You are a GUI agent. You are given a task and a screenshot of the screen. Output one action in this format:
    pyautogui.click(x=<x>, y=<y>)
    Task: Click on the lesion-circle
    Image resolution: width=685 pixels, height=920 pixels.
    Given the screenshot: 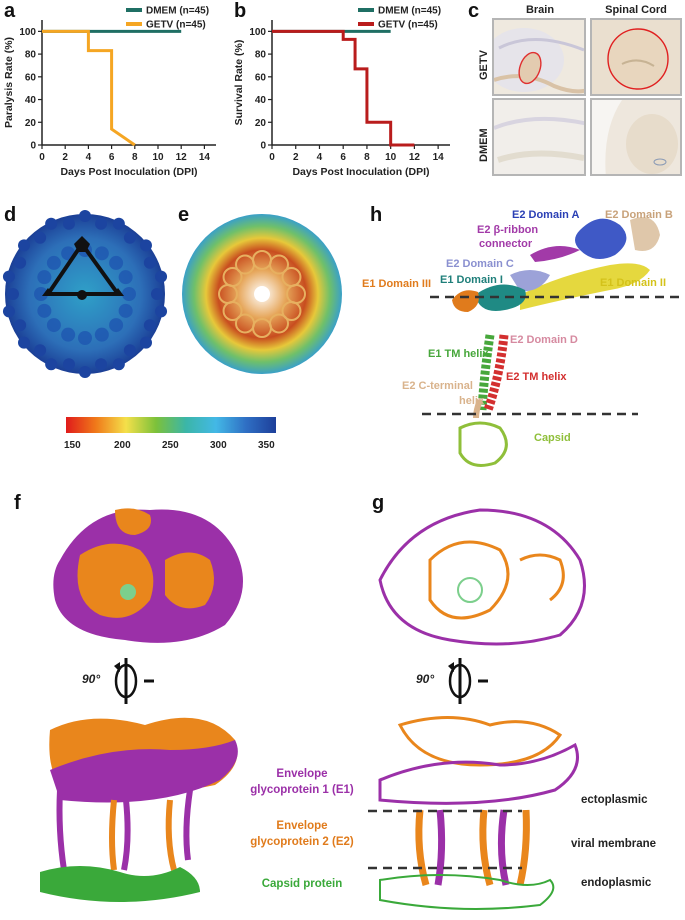 What is the action you would take?
    pyautogui.click(x=530, y=68)
    